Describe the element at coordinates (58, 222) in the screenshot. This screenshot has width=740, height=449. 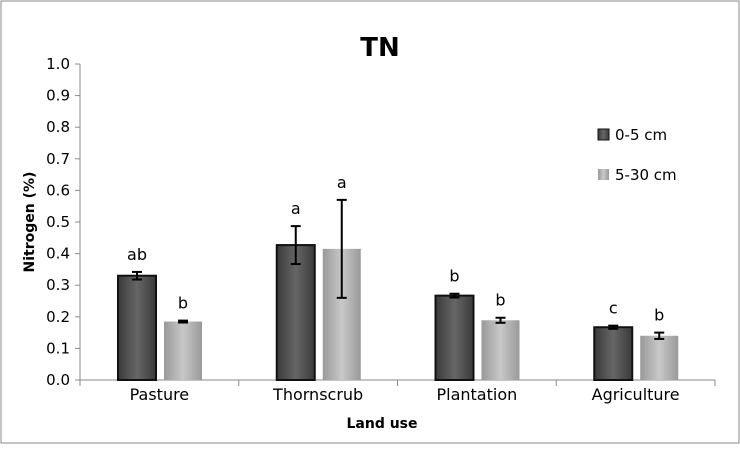
I see `y-tick-label: 0.5` at that location.